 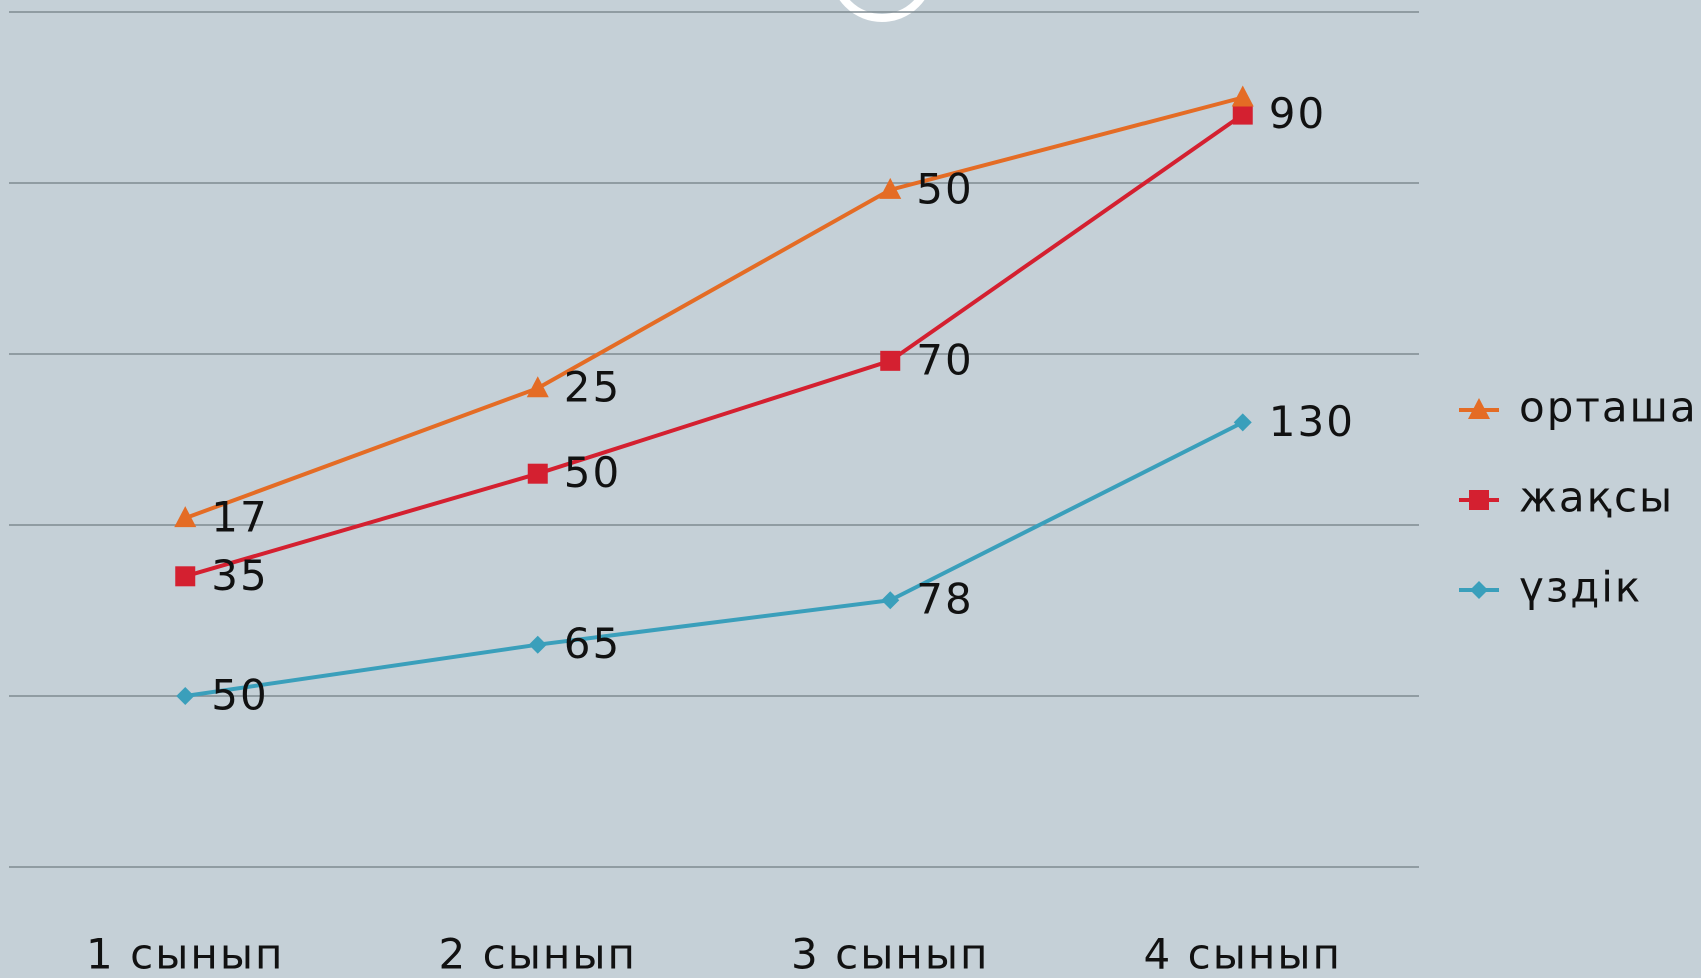 I want to click on x-tick-label: 2 сынып, so click(x=538, y=954).